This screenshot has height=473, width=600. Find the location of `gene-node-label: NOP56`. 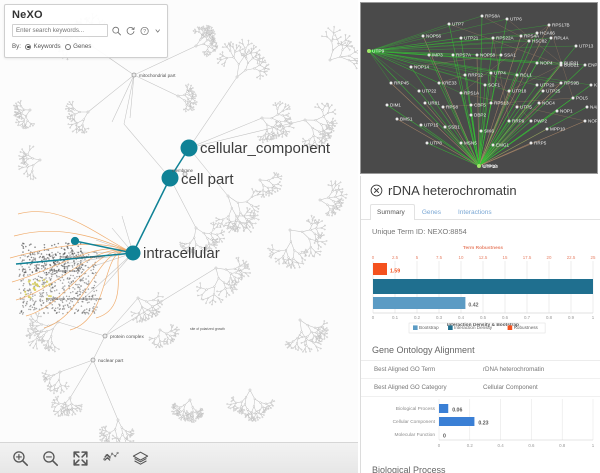

gene-node-label: NOP56 is located at coordinates (434, 36).